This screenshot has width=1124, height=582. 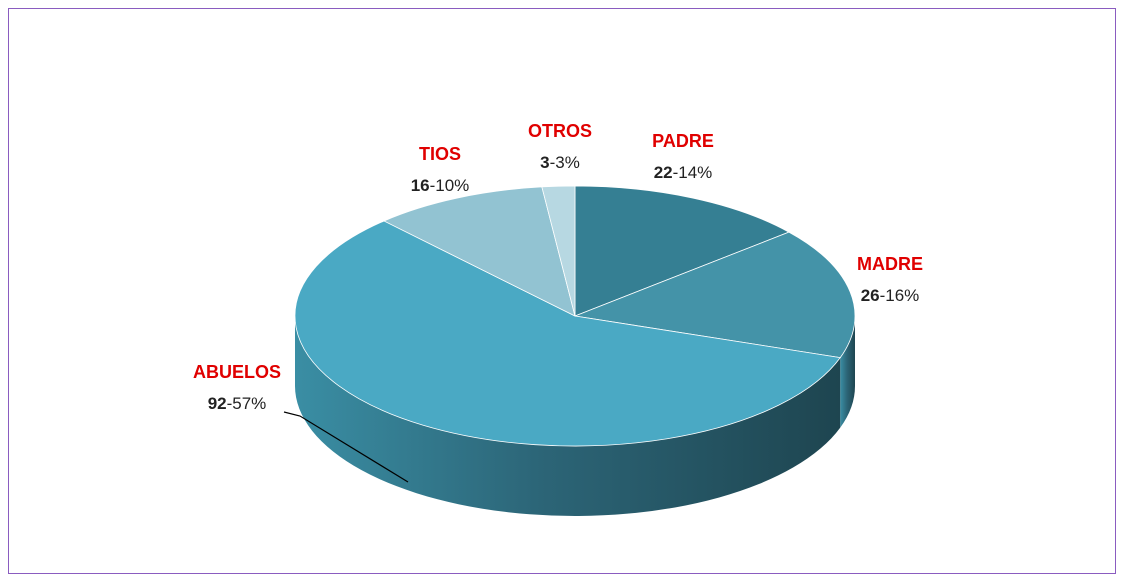 I want to click on data-label: 26-16%, so click(x=890, y=295).